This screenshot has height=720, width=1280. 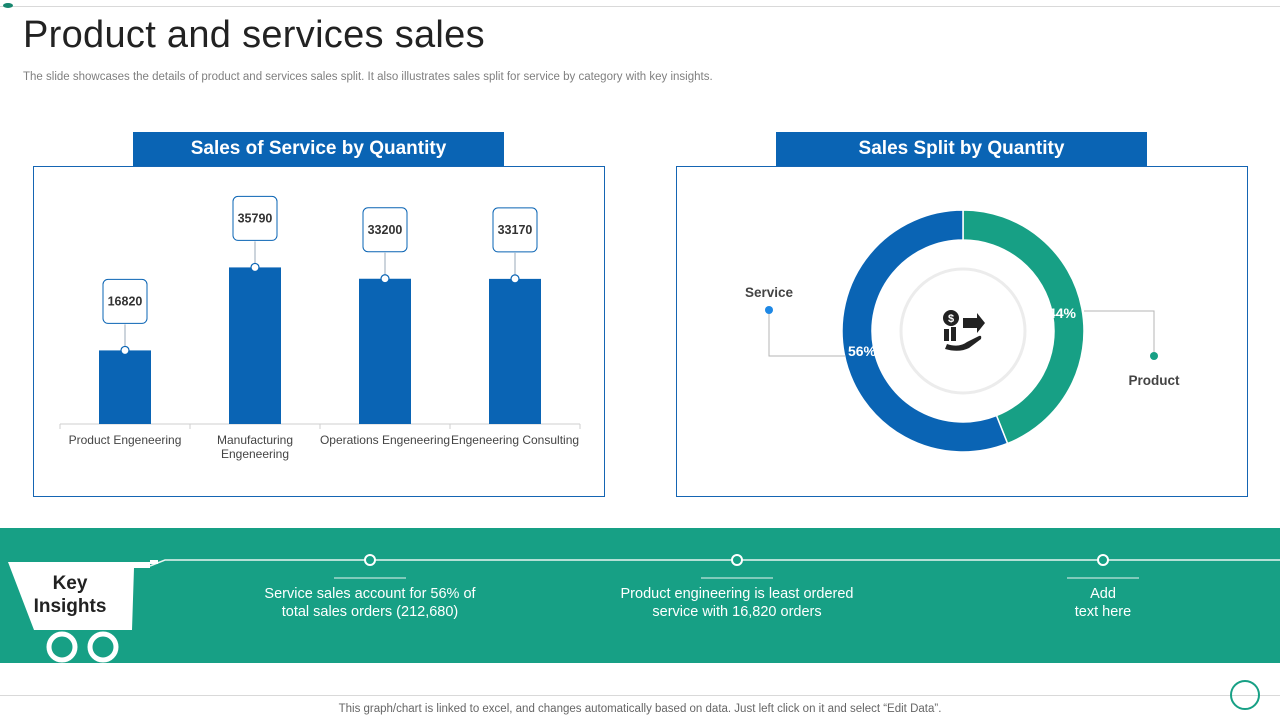 I want to click on category-label-3: Operations Engeneering, so click(x=385, y=440).